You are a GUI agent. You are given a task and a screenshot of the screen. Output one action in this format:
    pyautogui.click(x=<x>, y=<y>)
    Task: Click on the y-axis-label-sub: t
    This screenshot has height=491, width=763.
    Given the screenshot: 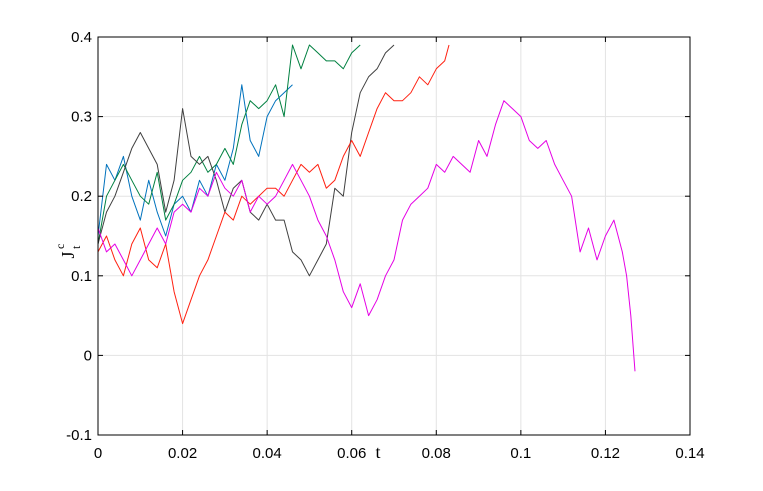 What is the action you would take?
    pyautogui.click(x=76, y=247)
    